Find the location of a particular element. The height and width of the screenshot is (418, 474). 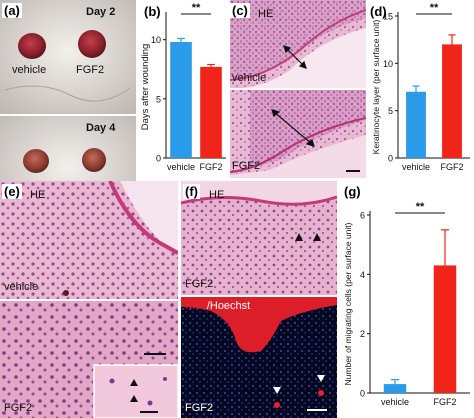

panel-b-chart: (b) 0 5 10 vehicle FGF2 ** Days after wounding is located at coordinates (183, 89).